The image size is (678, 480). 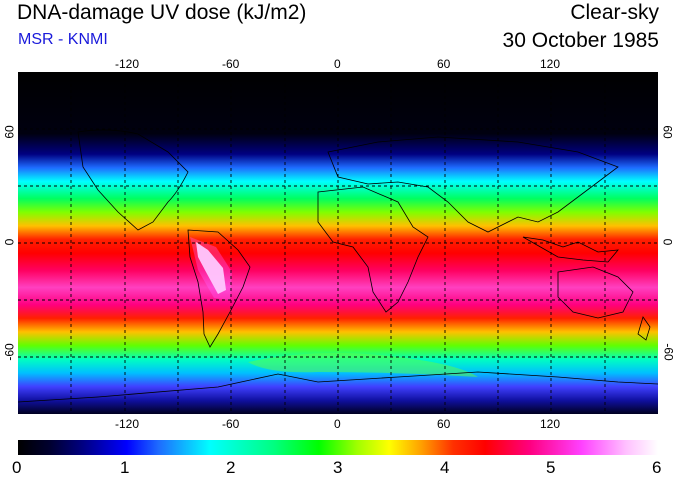 I want to click on lat-tick-right-0: 0, so click(x=667, y=242).